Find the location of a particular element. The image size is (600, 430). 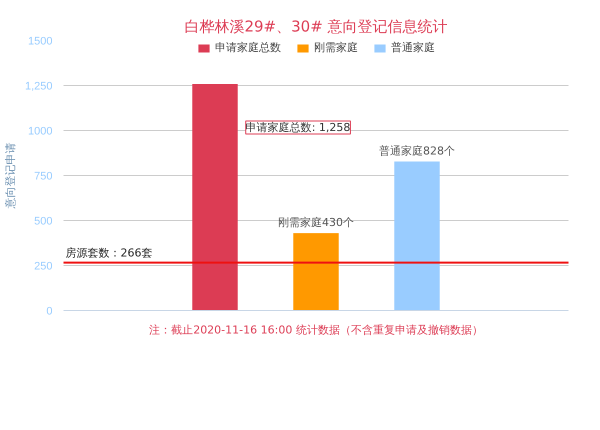

y-tick-label: 1000 is located at coordinates (40, 132).